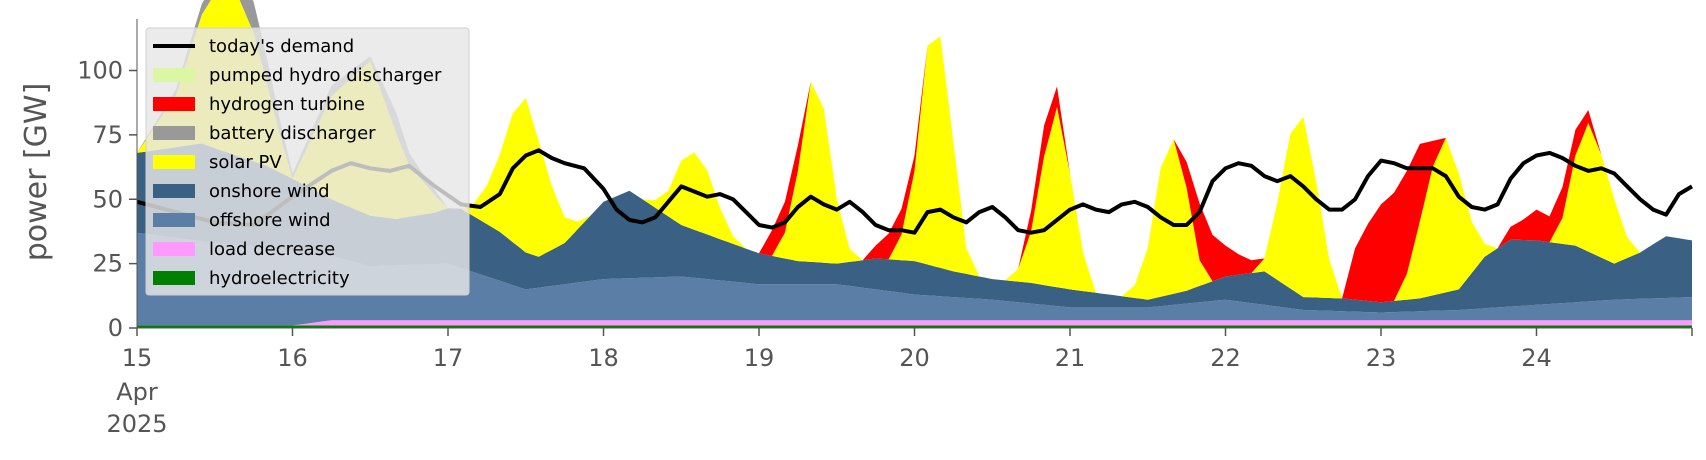  What do you see at coordinates (136, 424) in the screenshot?
I see `x-sublabel-year: 2025` at bounding box center [136, 424].